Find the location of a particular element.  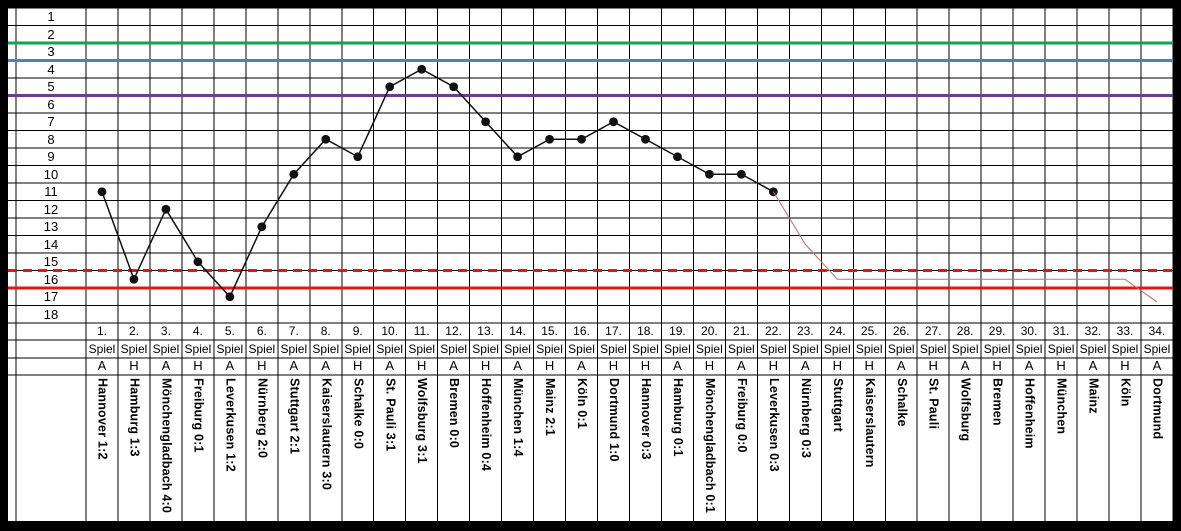

opponent-cell: Köln 0:1 is located at coordinates (582, 448).